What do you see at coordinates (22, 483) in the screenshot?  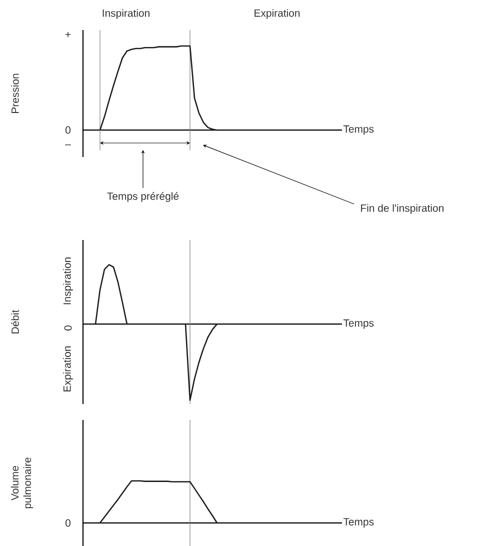 I see `y-axis-title: Volume pulmonaire` at bounding box center [22, 483].